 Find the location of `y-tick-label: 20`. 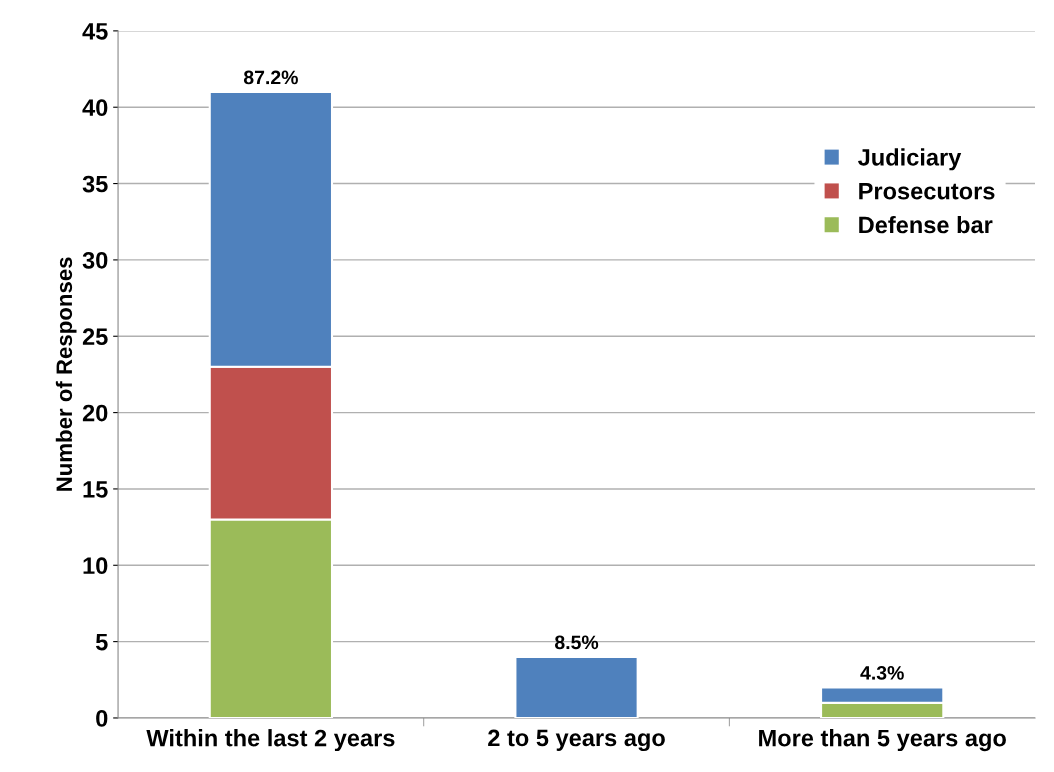

y-tick-label: 20 is located at coordinates (95, 413).